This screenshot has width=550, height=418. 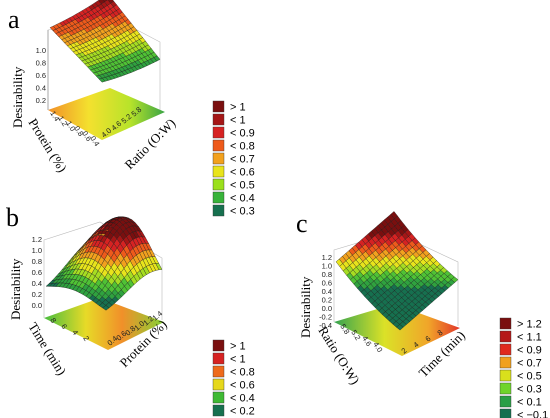 I want to click on x-tick-label: 4, so click(x=75, y=332).